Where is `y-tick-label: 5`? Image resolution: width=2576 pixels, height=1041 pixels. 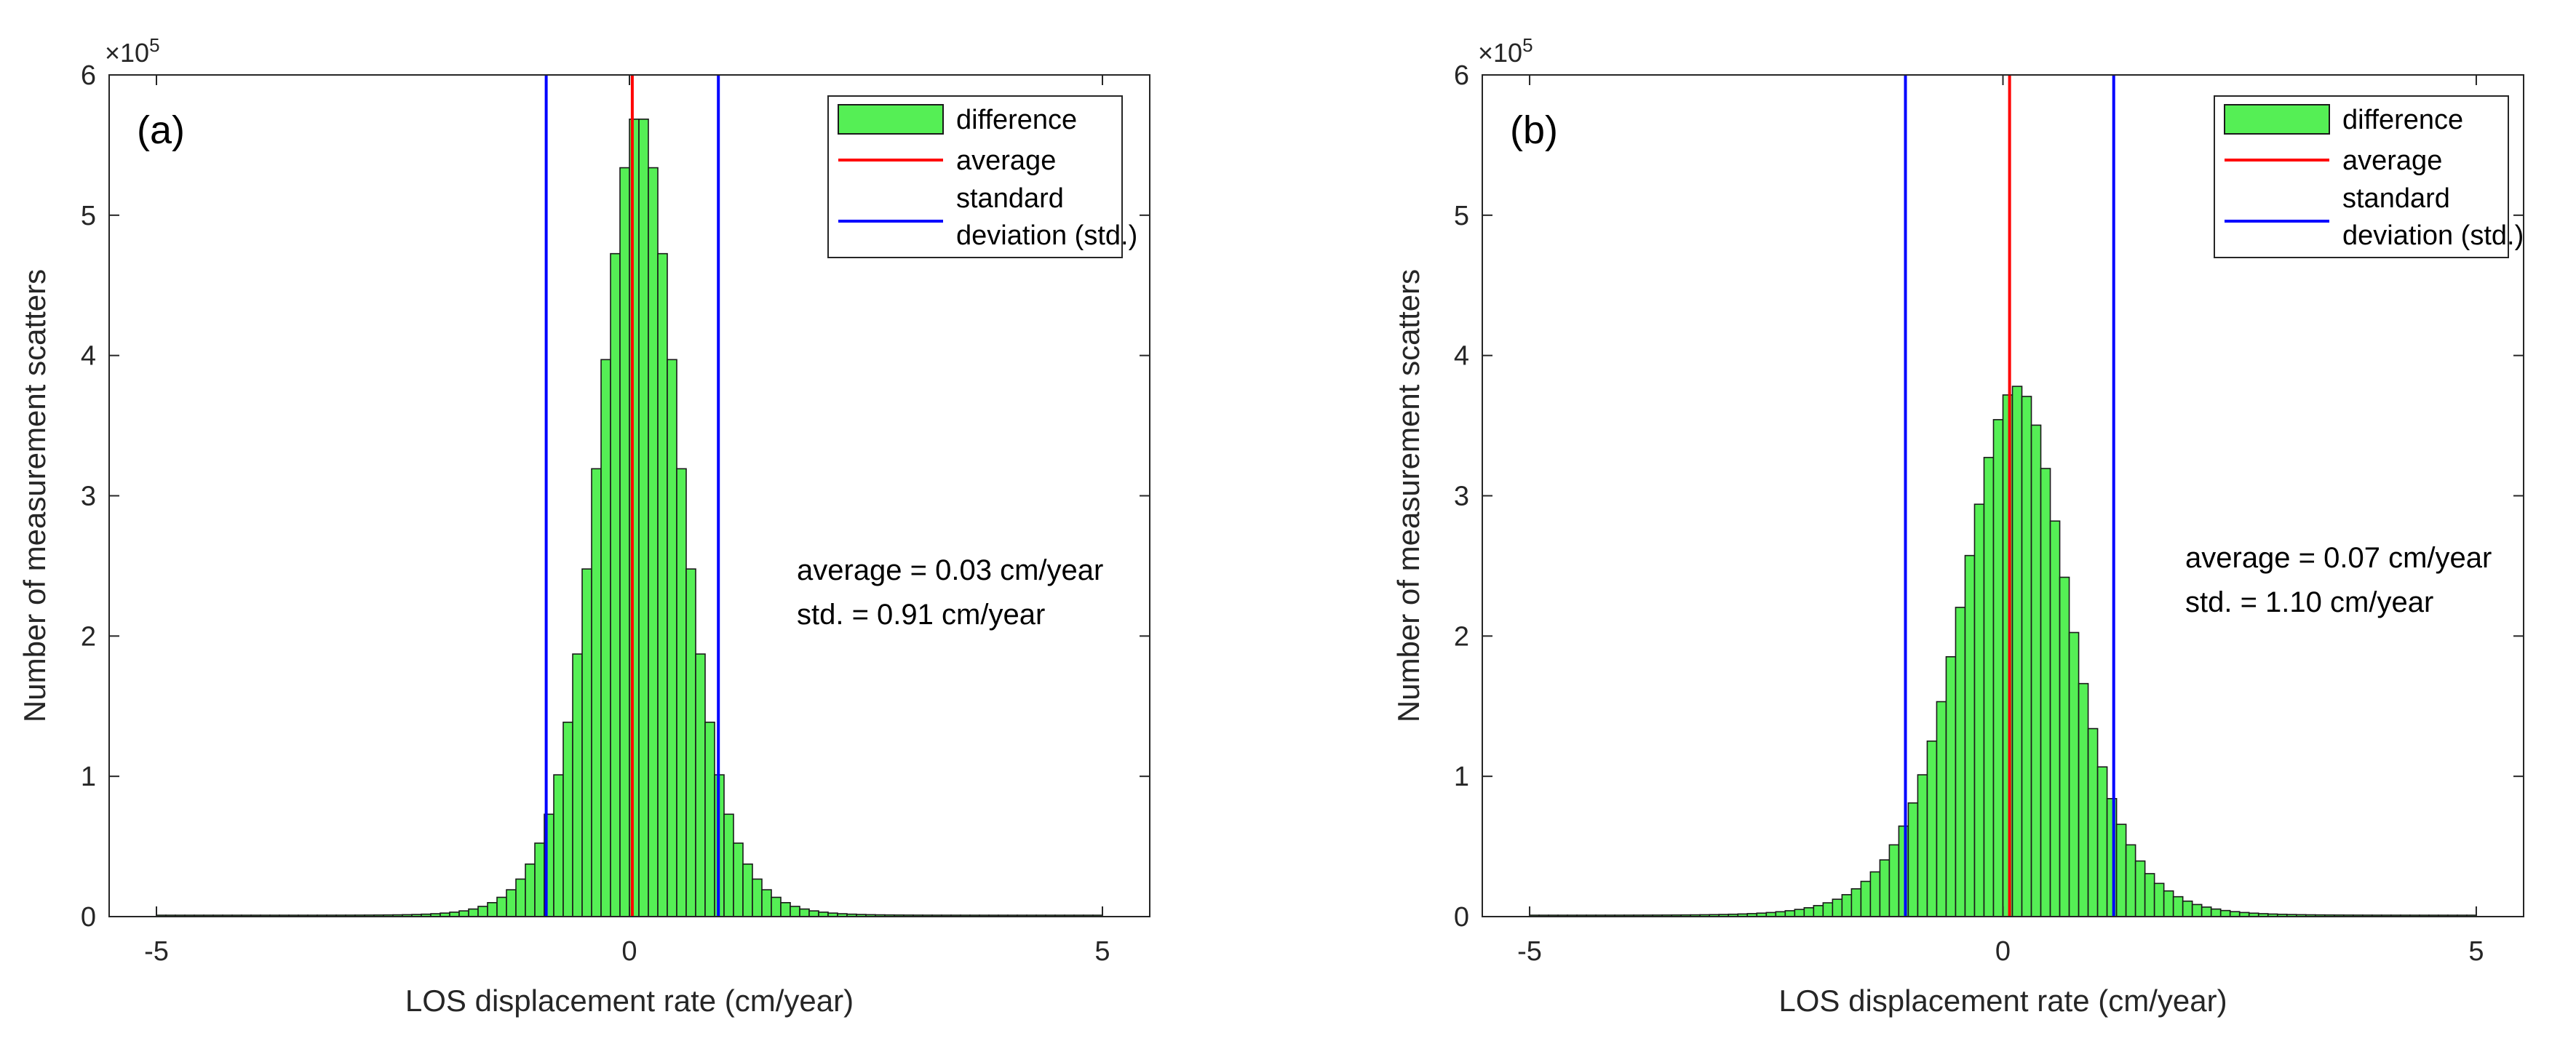 y-tick-label: 5 is located at coordinates (88, 216).